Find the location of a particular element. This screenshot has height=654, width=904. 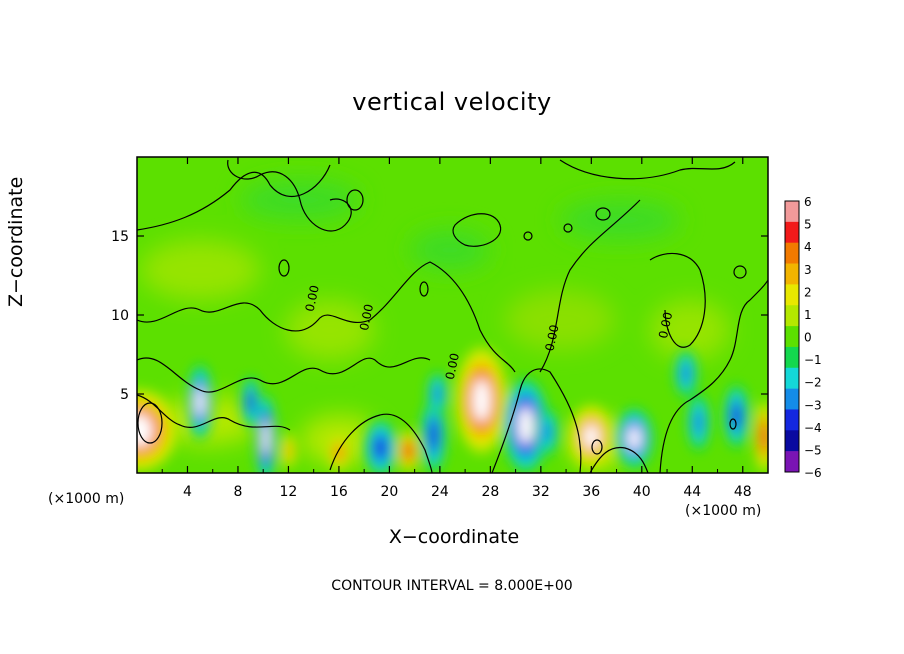

y-tick-label: 10 is located at coordinates (120, 316).